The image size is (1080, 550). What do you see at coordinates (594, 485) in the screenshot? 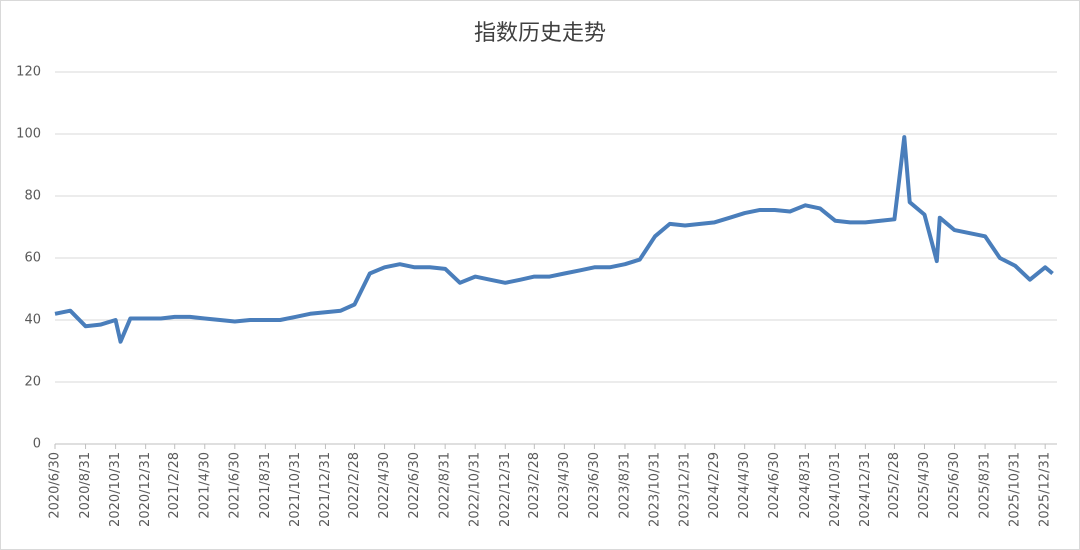
I see `x-tick-label: 2023/6/30` at bounding box center [594, 485].